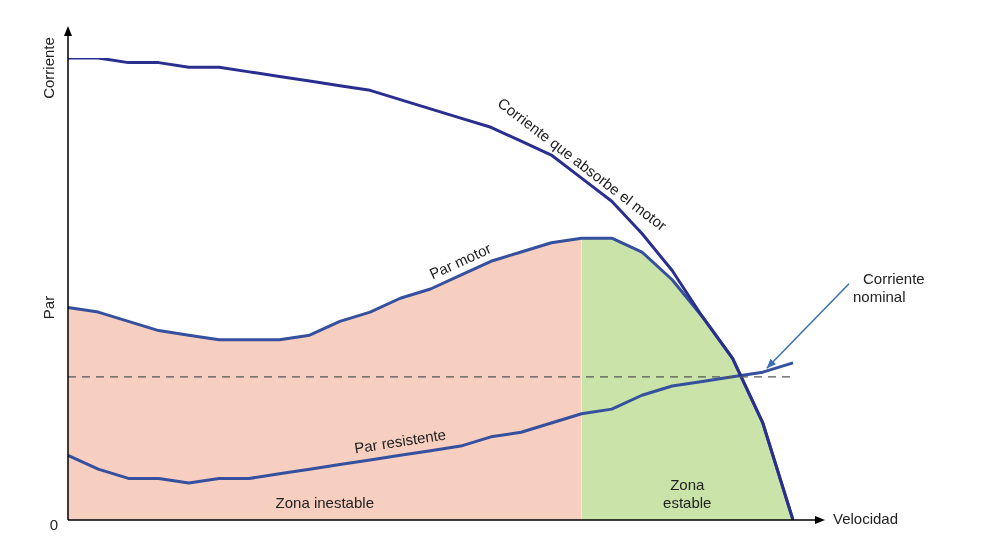 This screenshot has width=1001, height=544. Describe the element at coordinates (400, 441) in the screenshot. I see `text: Par resistente` at that location.